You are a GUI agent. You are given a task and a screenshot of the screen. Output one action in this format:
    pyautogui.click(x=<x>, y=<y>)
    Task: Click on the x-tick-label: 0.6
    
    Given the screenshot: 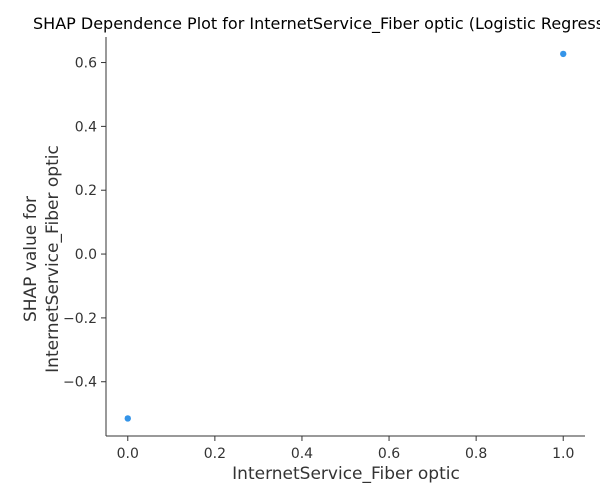 What is the action you would take?
    pyautogui.click(x=389, y=454)
    